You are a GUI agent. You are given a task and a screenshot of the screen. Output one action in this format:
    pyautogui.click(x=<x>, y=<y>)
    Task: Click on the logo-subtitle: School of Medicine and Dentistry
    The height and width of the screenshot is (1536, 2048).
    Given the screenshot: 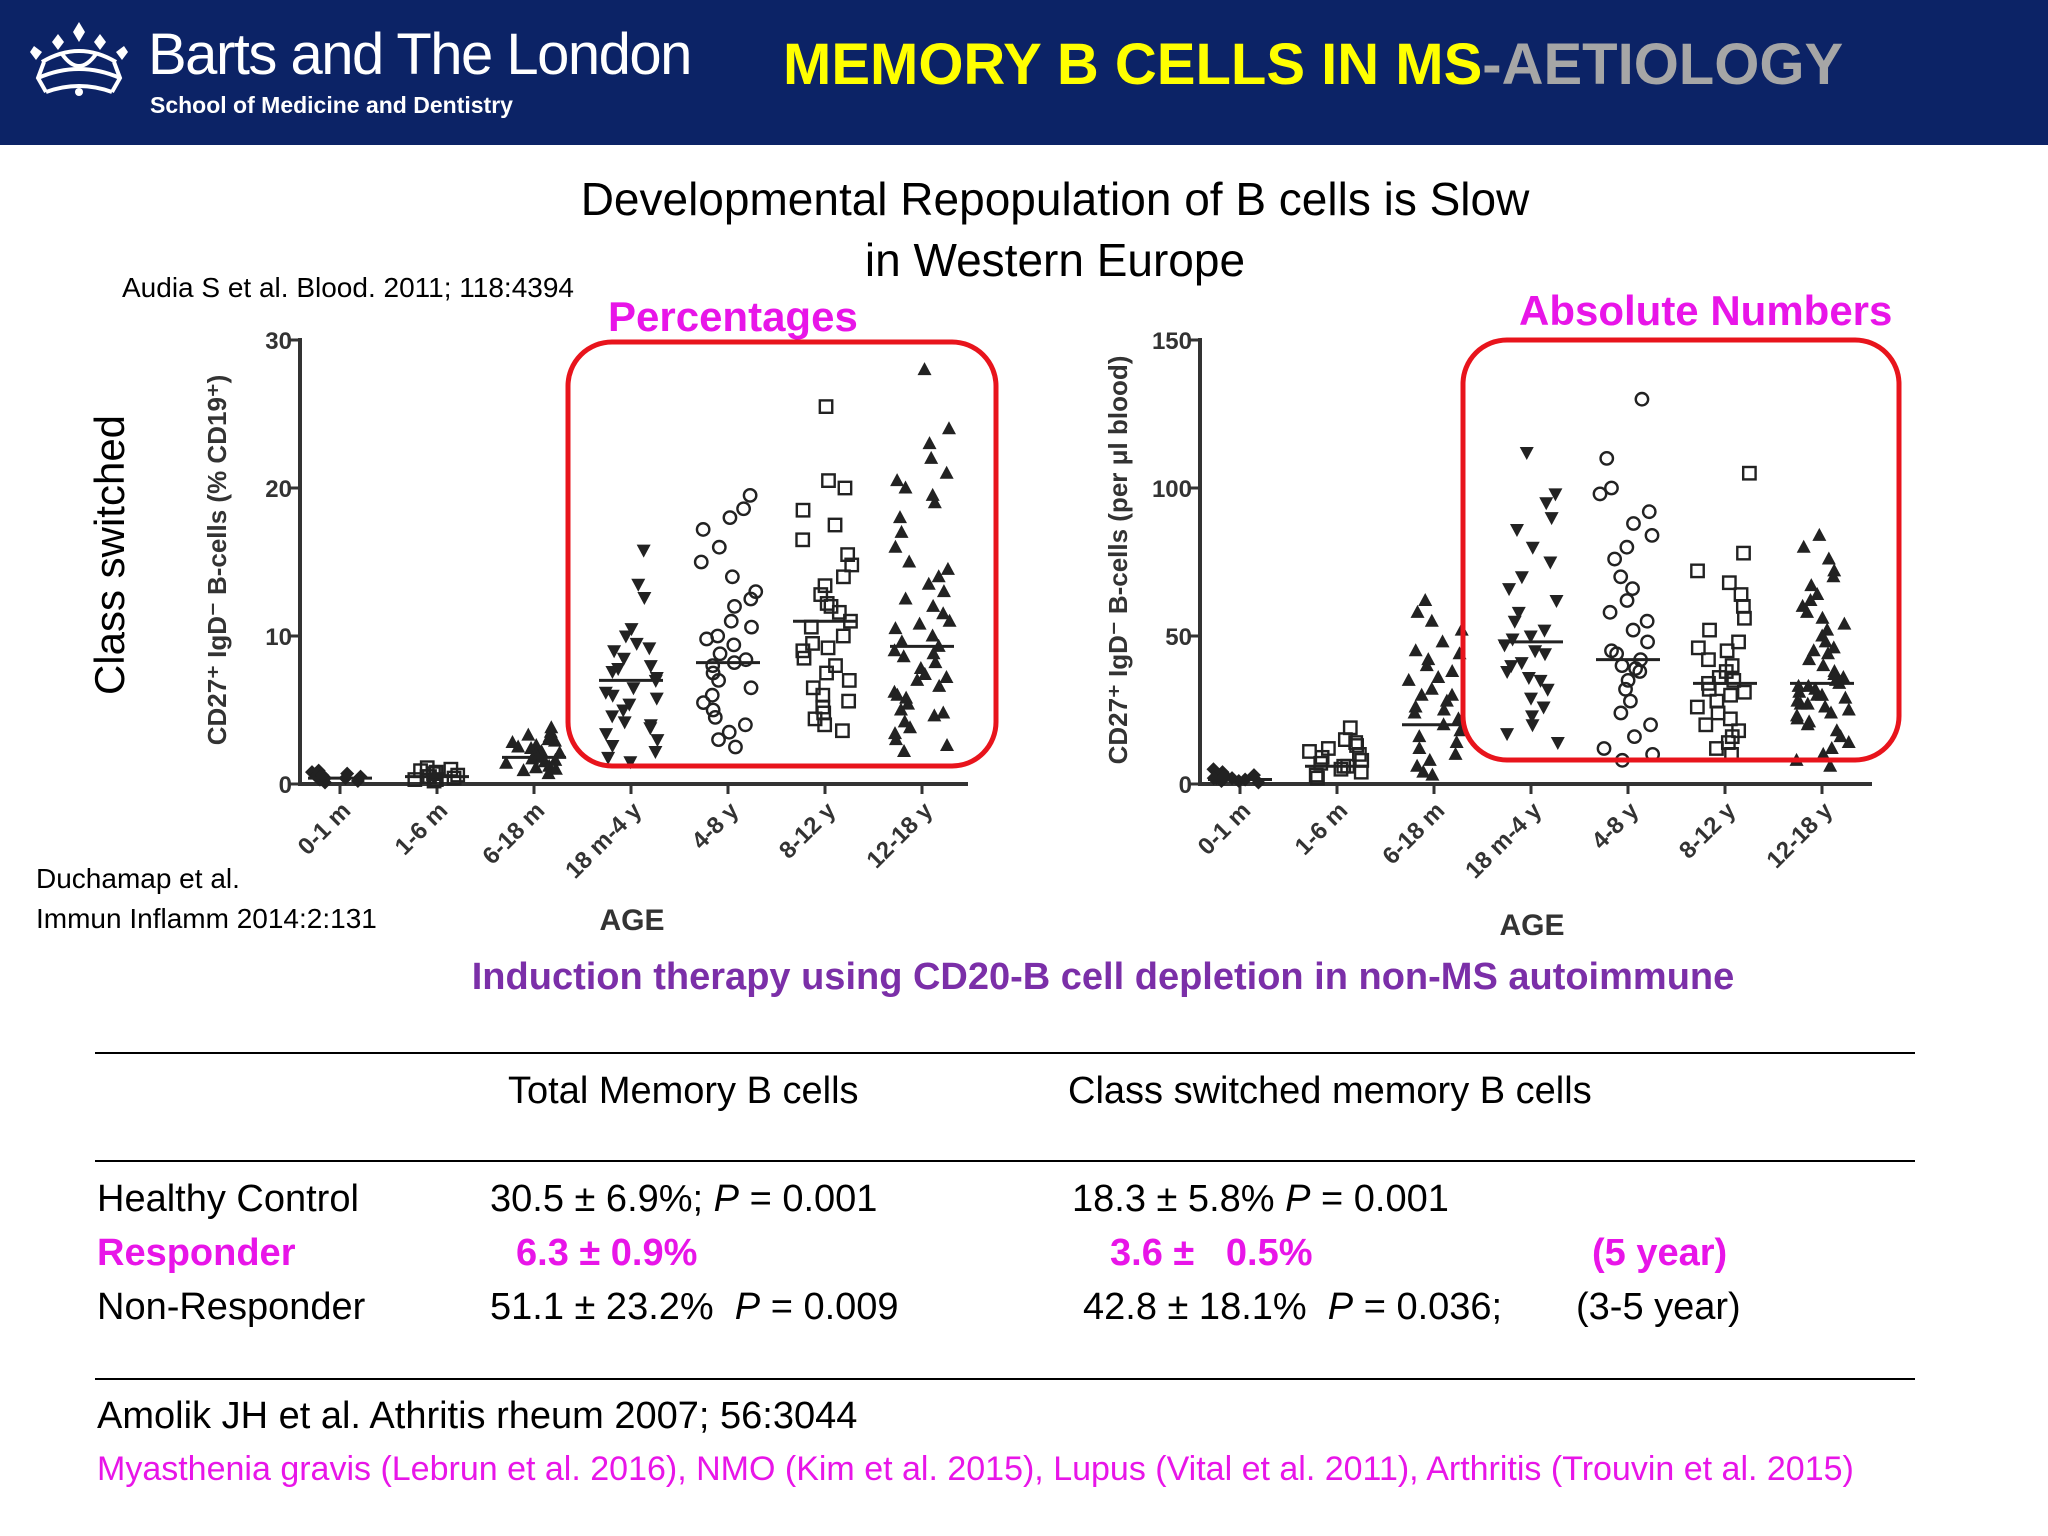 What is the action you would take?
    pyautogui.click(x=331, y=105)
    